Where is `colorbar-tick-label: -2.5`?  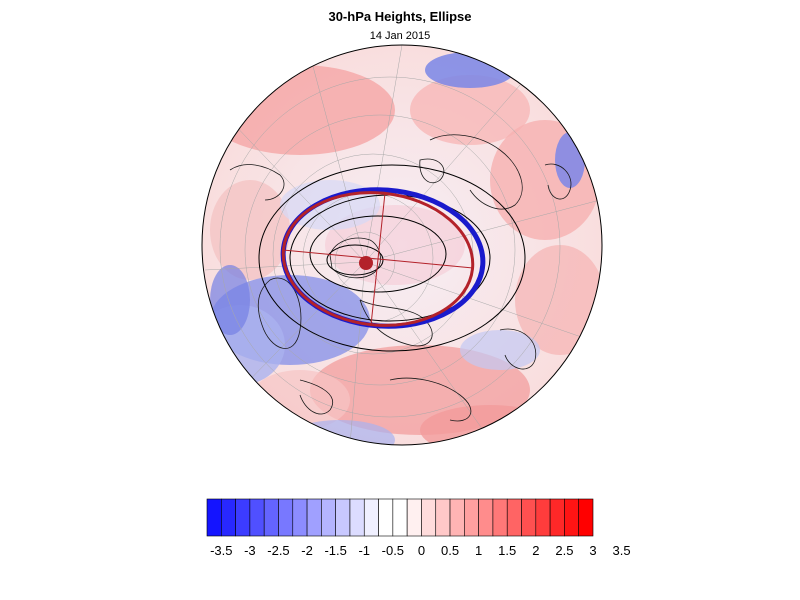
colorbar-tick-label: -2.5 is located at coordinates (278, 550).